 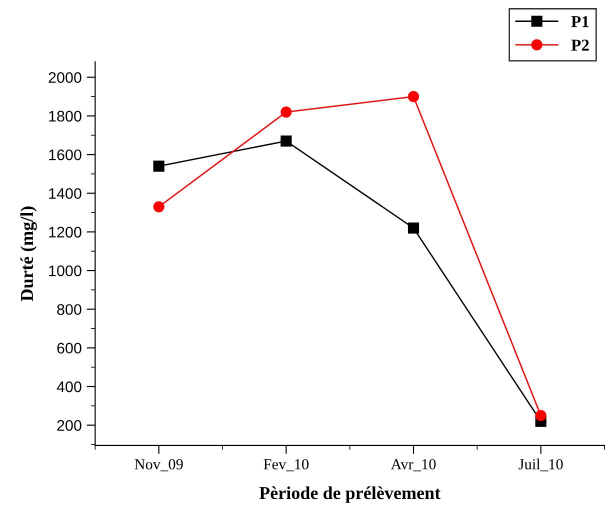 What do you see at coordinates (540, 465) in the screenshot?
I see `x-tick-label: Juil_10` at bounding box center [540, 465].